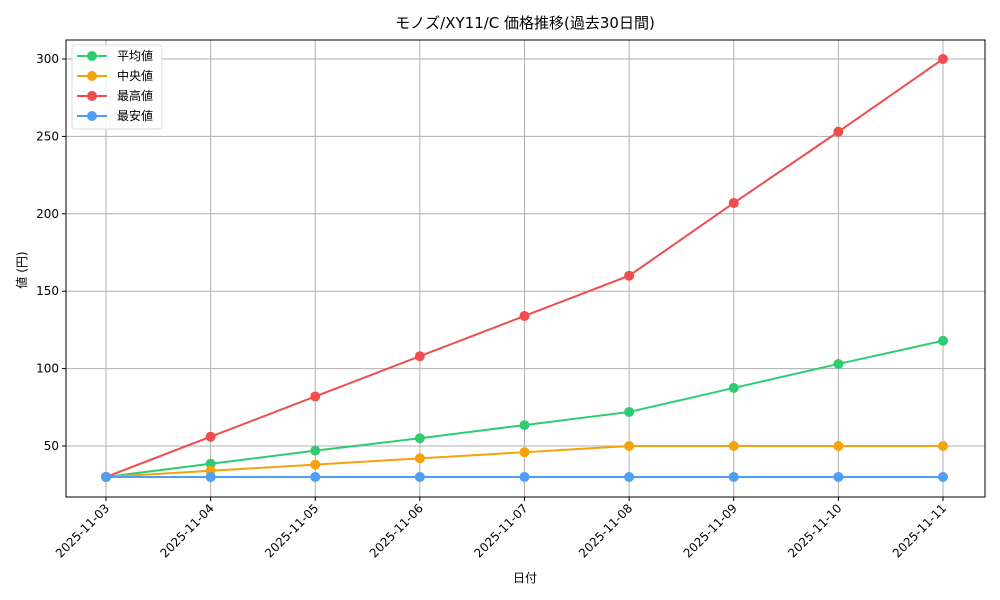 The width and height of the screenshot is (1000, 600). What do you see at coordinates (51, 446) in the screenshot?
I see `y-tick-label: 50` at bounding box center [51, 446].